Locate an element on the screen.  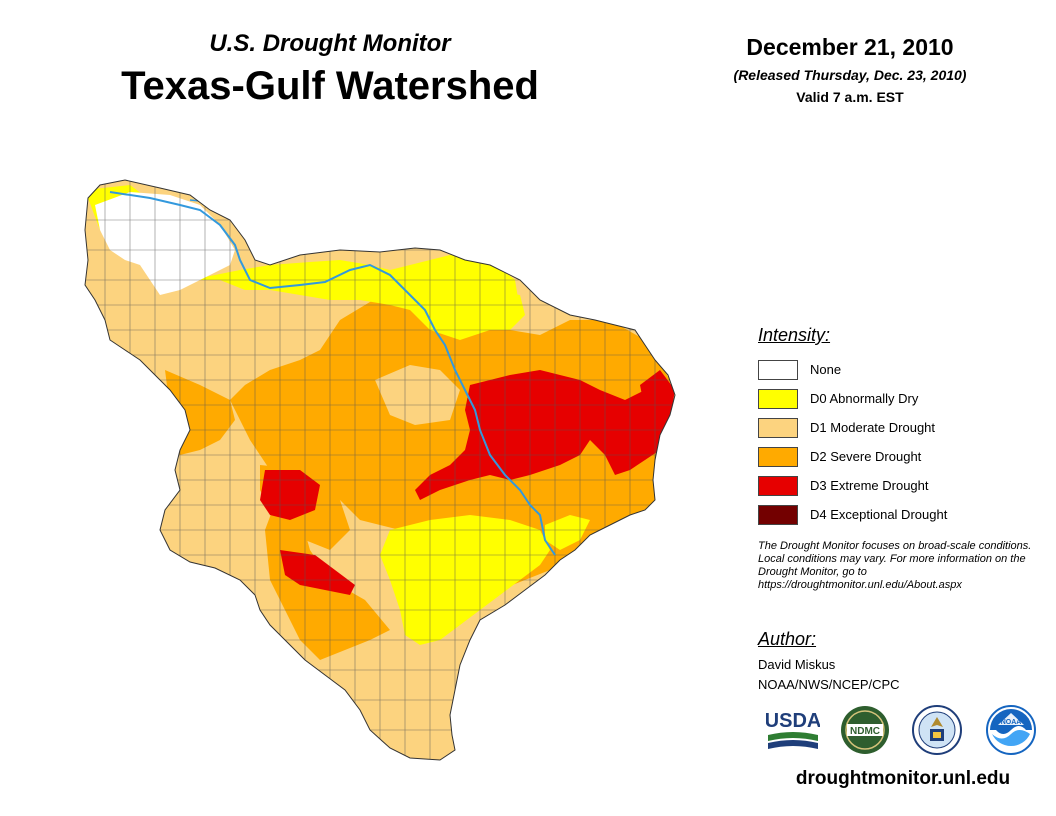
legend-label: D4 Exceptional Drought is located at coordinates (879, 514).